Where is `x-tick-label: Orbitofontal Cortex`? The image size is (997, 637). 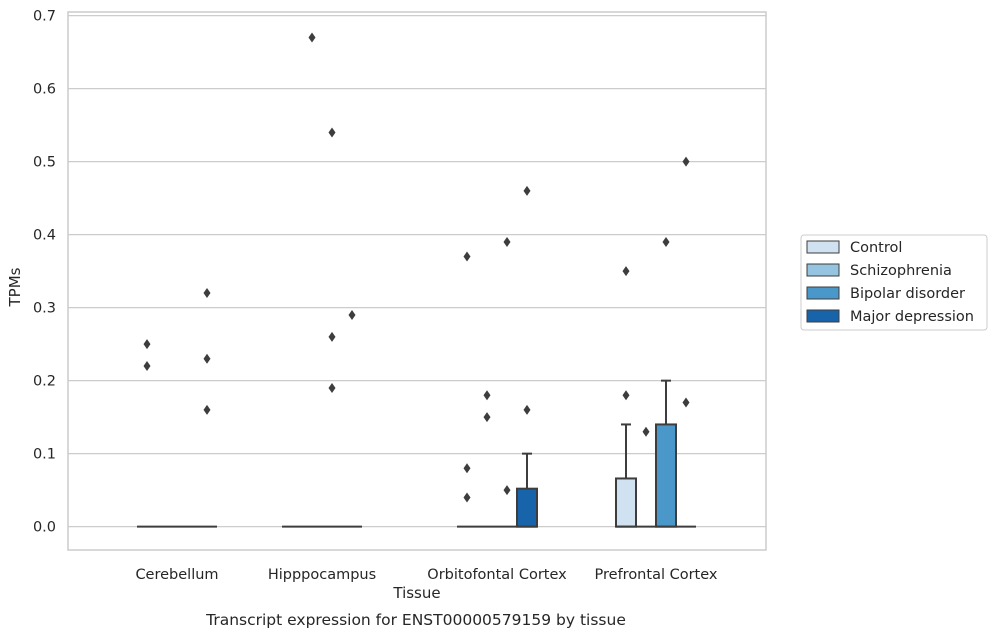 x-tick-label: Orbitofontal Cortex is located at coordinates (497, 575).